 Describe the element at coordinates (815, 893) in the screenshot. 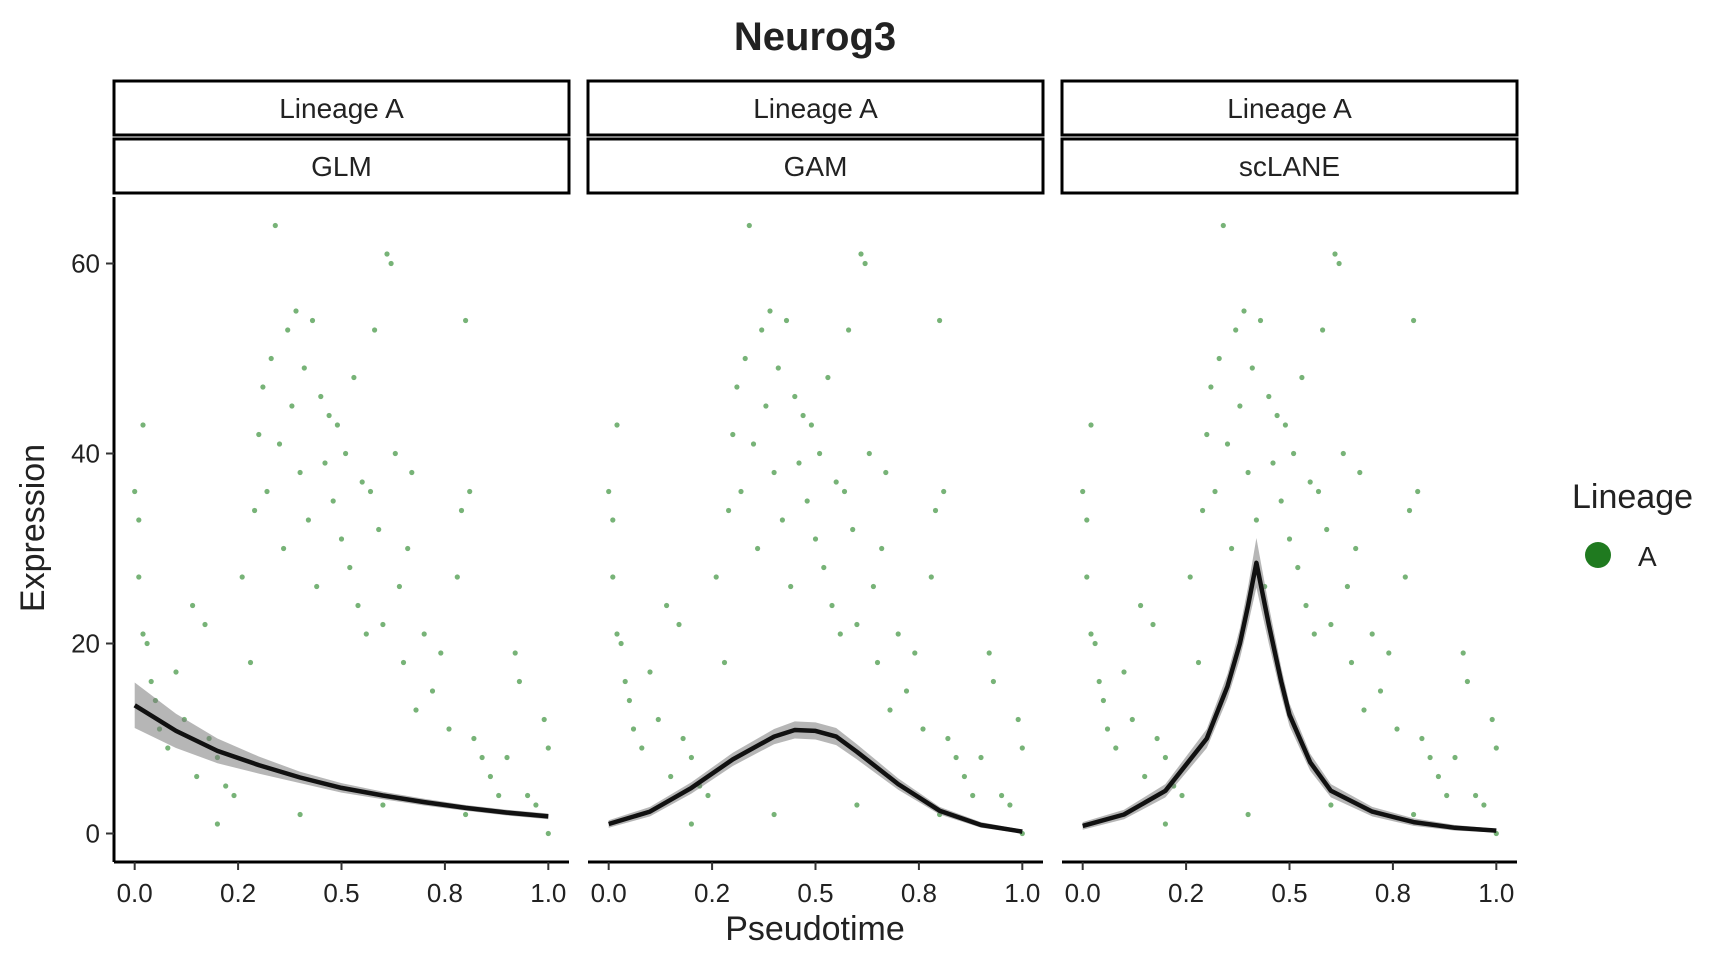

I see `x-tick-label: 0.5` at that location.